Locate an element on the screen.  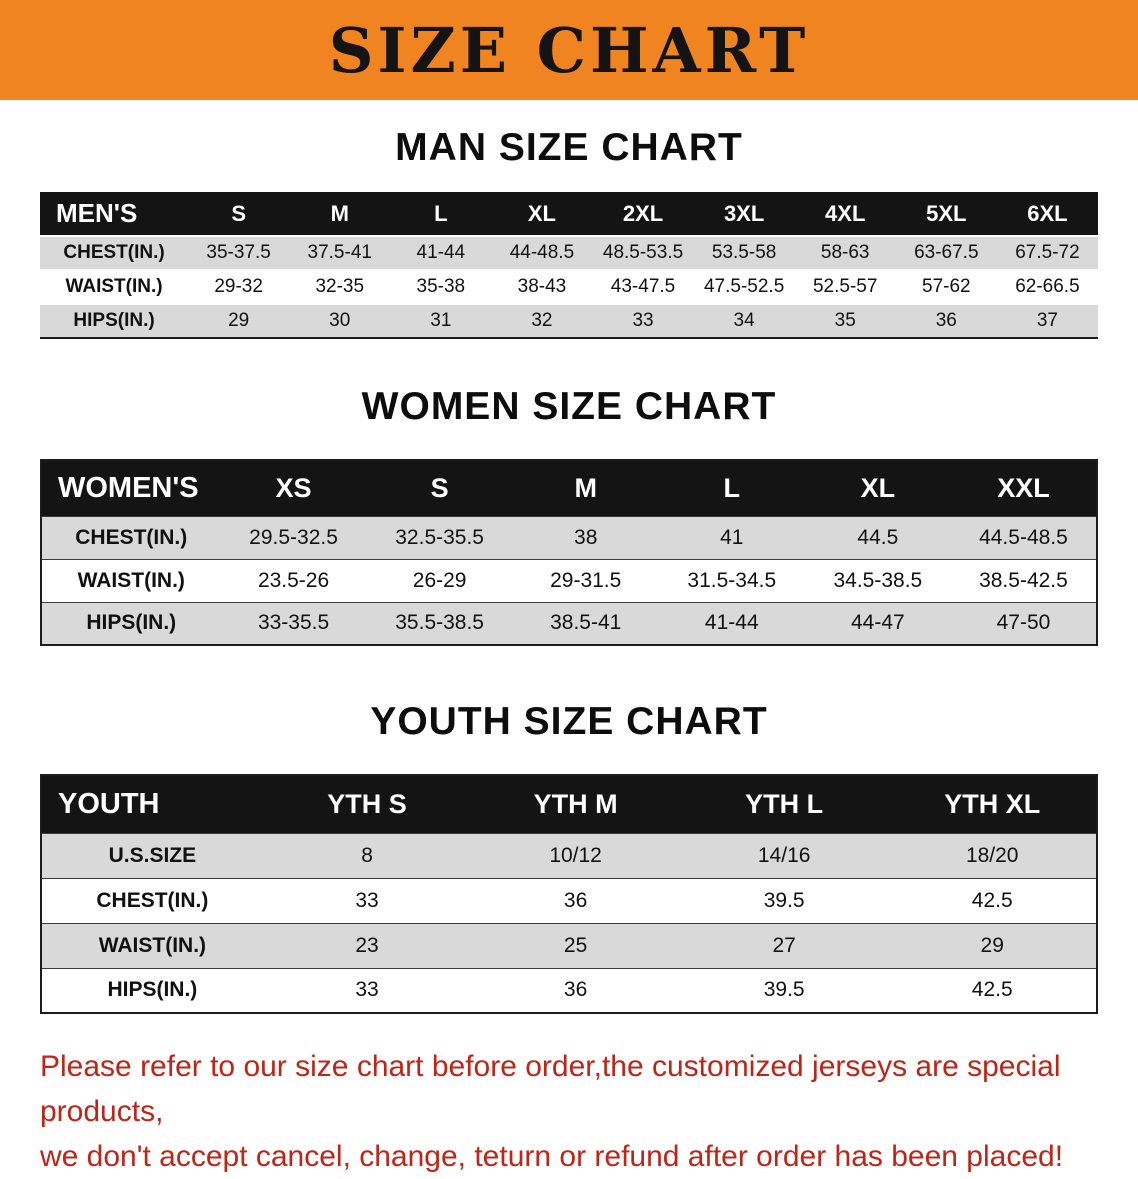
size-header-cell: XL is located at coordinates (878, 487).